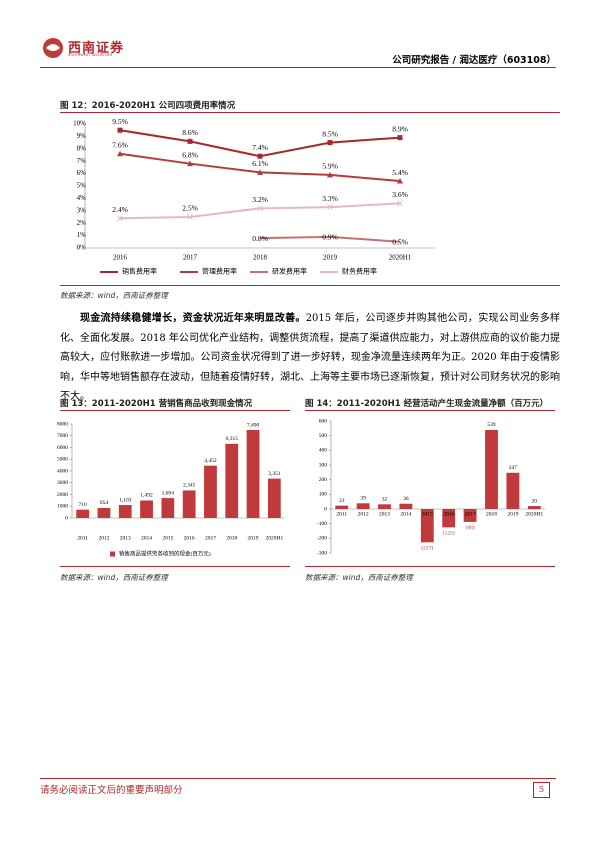 This screenshot has height=842, width=596. What do you see at coordinates (323, 480) in the screenshot?
I see `y-tick-label: 200` at bounding box center [323, 480].